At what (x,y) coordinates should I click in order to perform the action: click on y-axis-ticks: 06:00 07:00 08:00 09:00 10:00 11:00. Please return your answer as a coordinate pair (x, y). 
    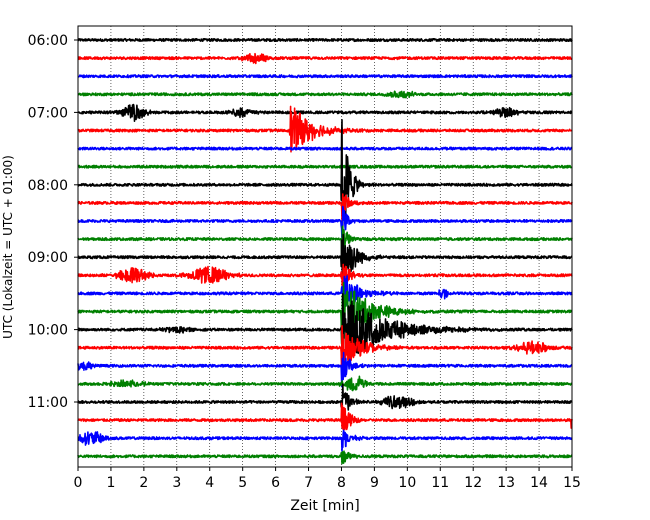
    Looking at the image, I should click on (53, 222).